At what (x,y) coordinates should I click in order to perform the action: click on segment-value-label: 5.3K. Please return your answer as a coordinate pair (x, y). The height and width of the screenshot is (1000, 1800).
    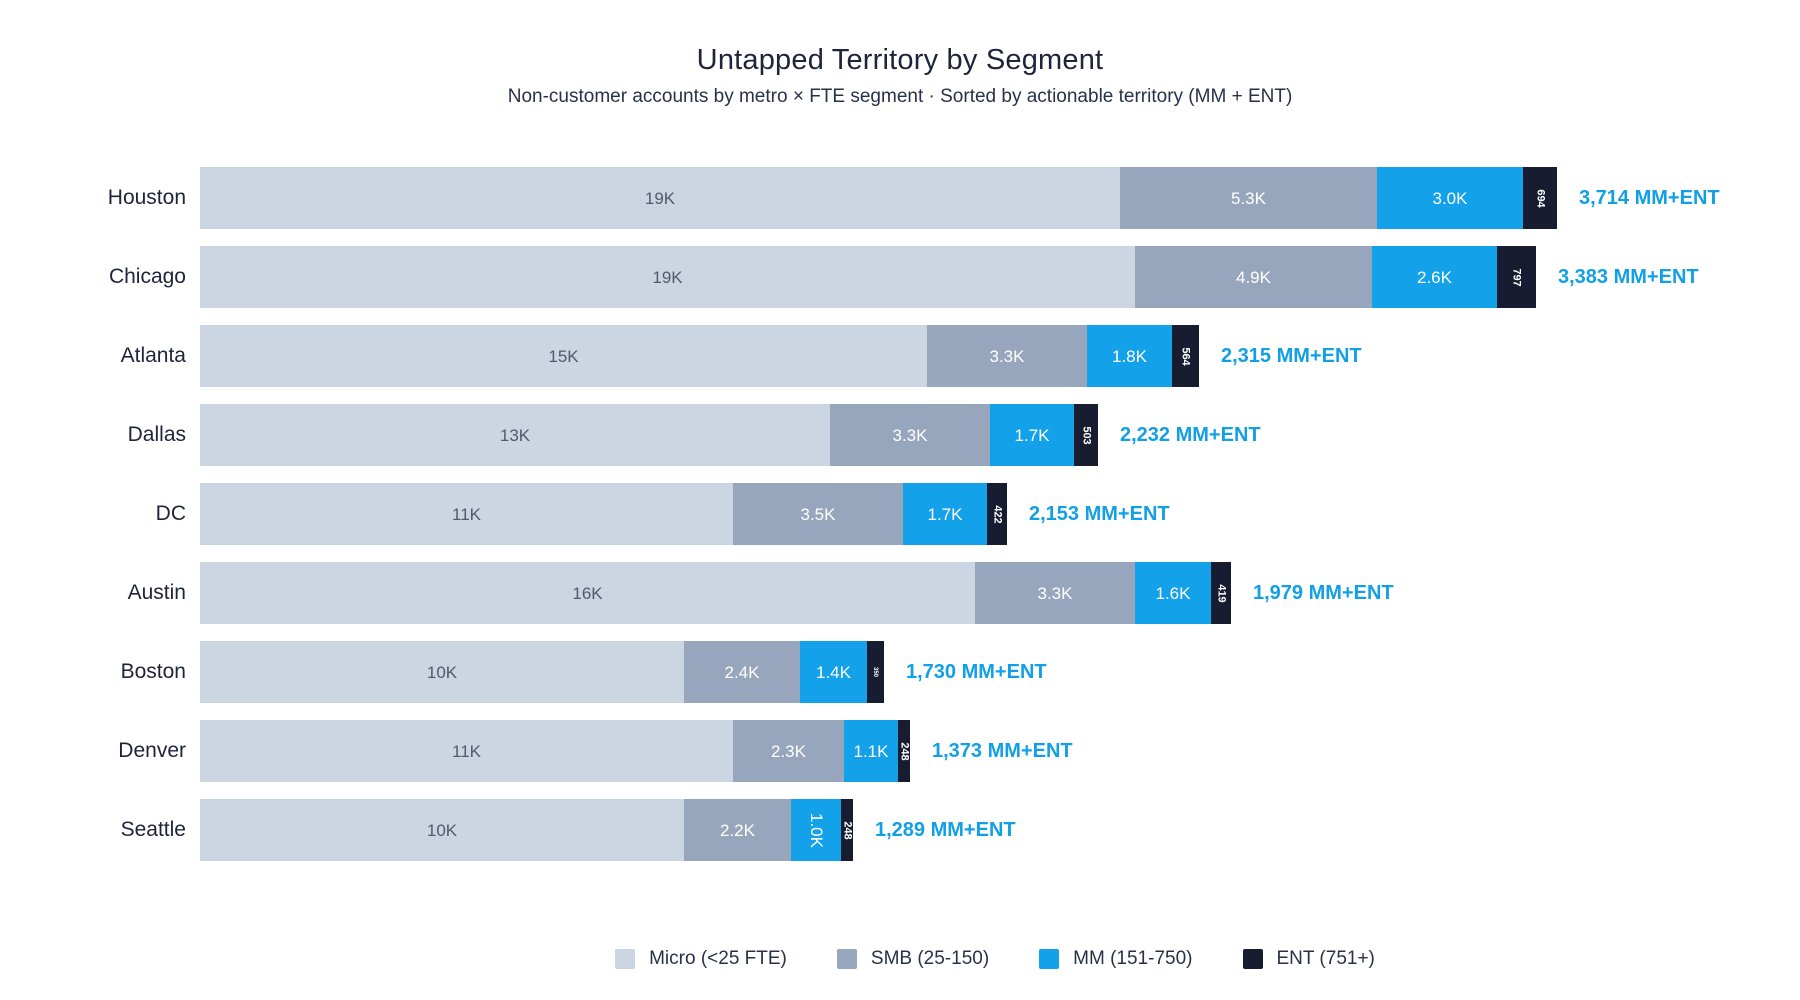
    Looking at the image, I should click on (1248, 198).